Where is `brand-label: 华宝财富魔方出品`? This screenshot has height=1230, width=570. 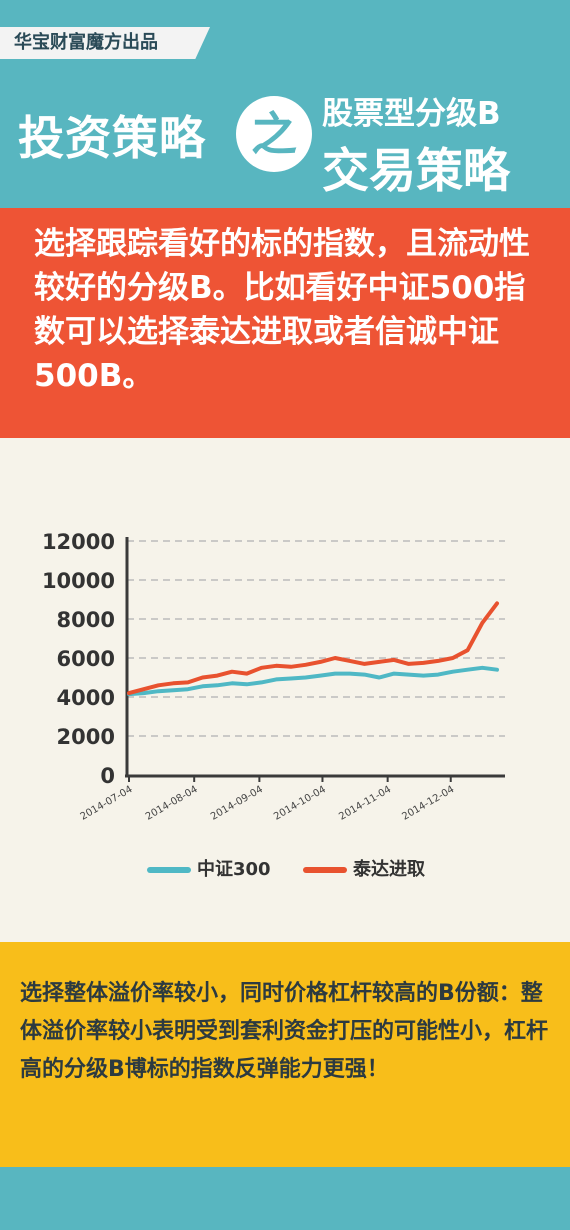 brand-label: 华宝财富魔方出品 is located at coordinates (86, 42).